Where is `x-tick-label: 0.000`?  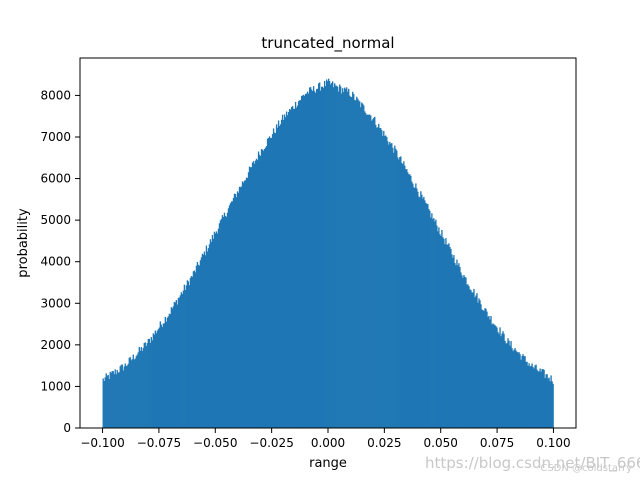 x-tick-label: 0.000 is located at coordinates (328, 443).